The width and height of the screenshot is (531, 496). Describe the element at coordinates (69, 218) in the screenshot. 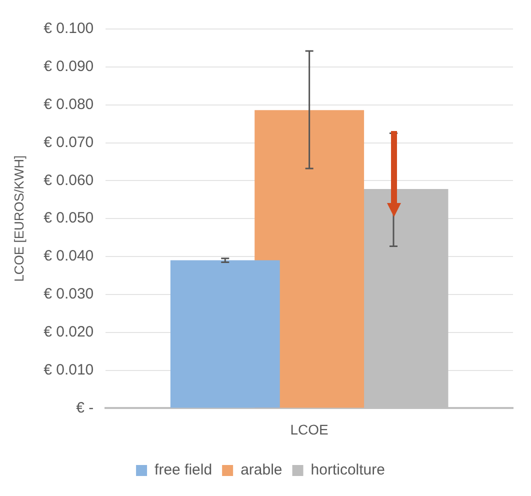

I see `y-tick-label: € 0.050` at that location.